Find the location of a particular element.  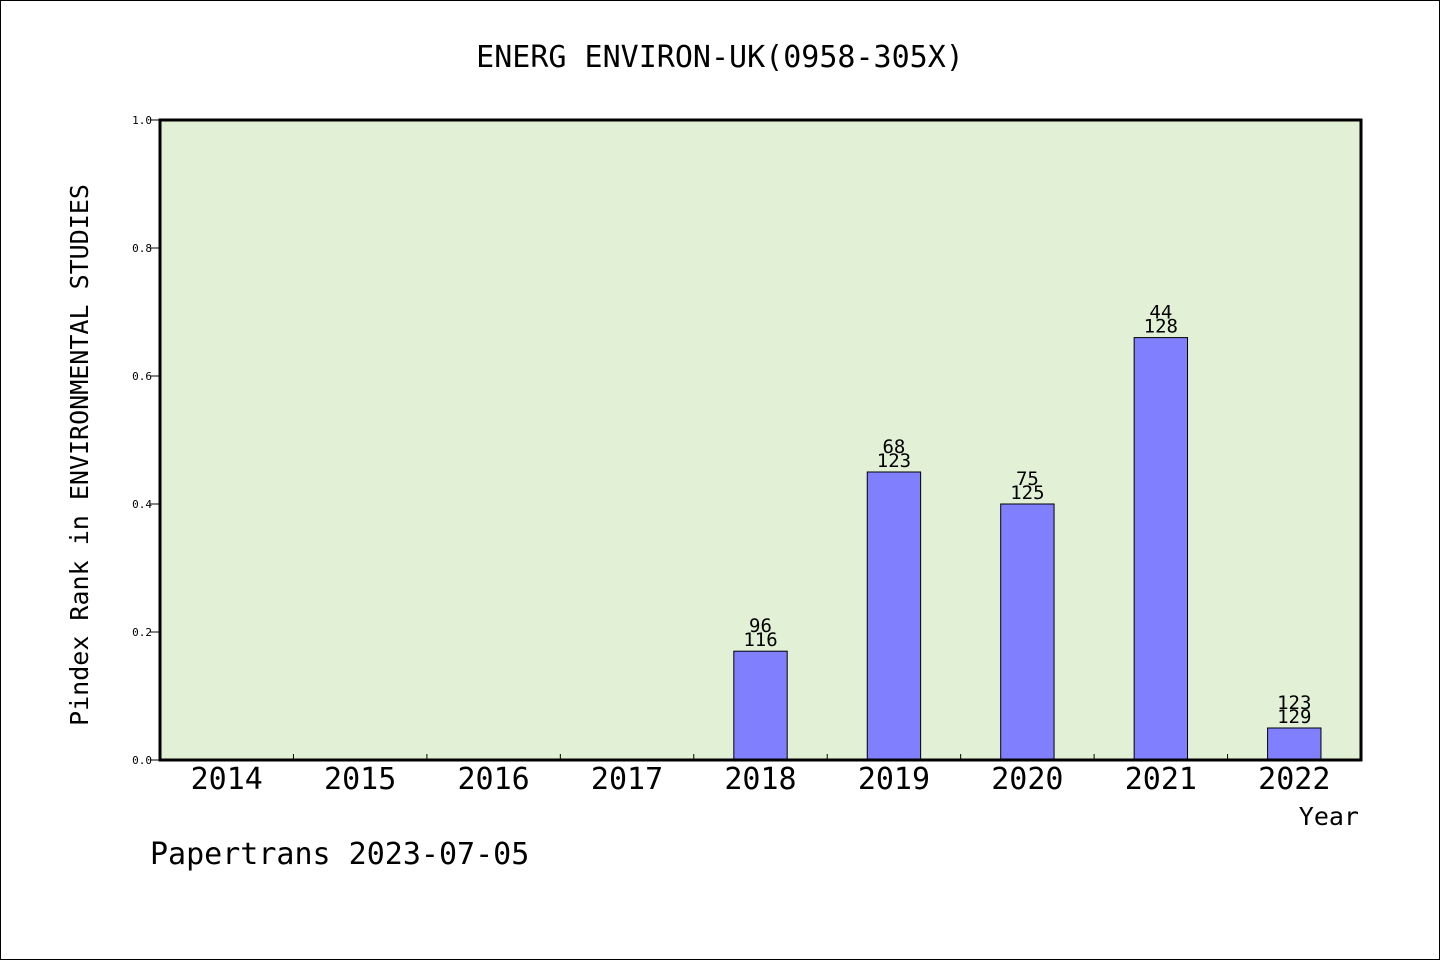

y-tick-label: 0.0 is located at coordinates (142, 760).